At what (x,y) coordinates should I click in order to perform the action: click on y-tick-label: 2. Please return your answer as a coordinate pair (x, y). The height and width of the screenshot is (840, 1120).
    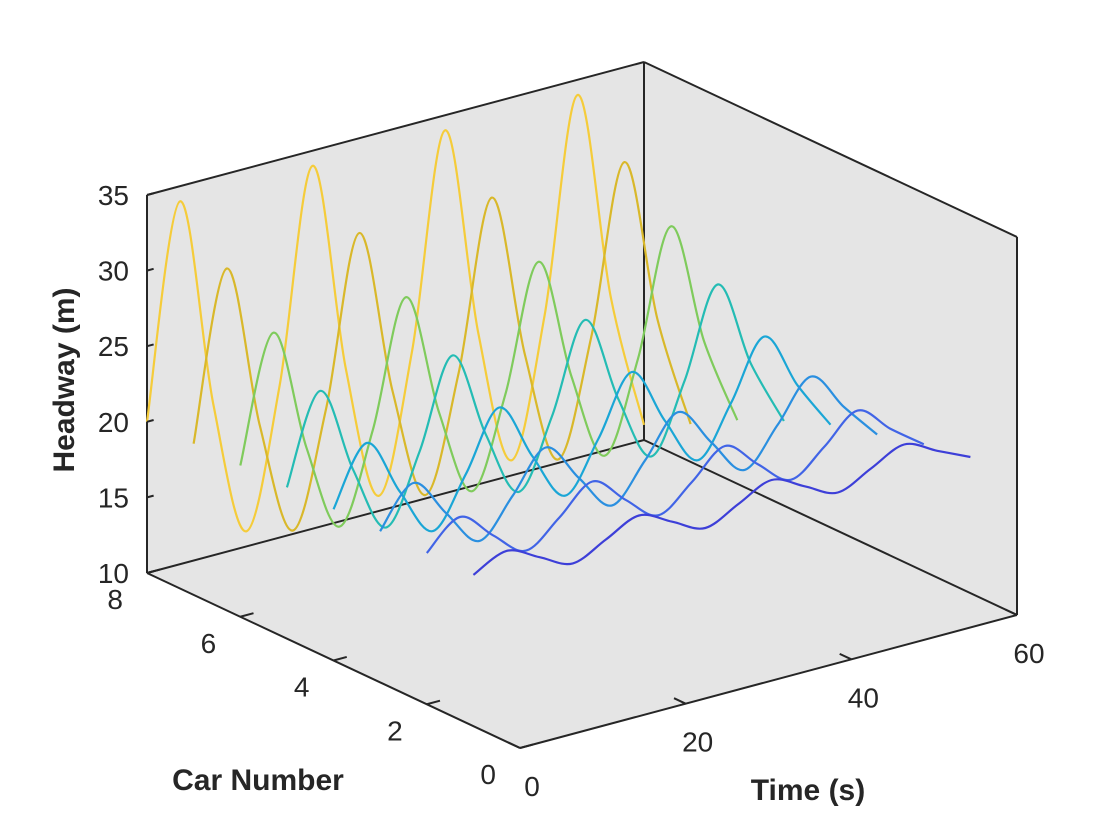
    Looking at the image, I should click on (395, 730).